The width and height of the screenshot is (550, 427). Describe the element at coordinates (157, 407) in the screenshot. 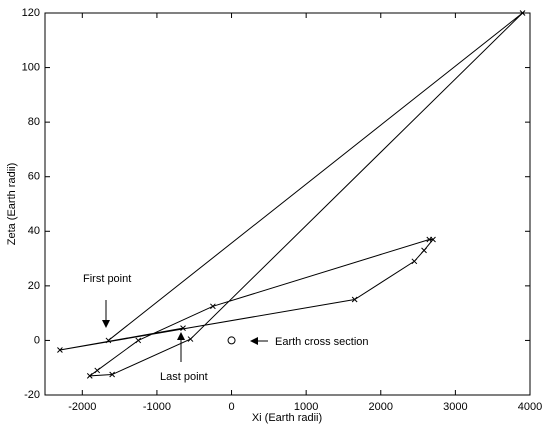

I see `x-tick-label: -1000` at that location.